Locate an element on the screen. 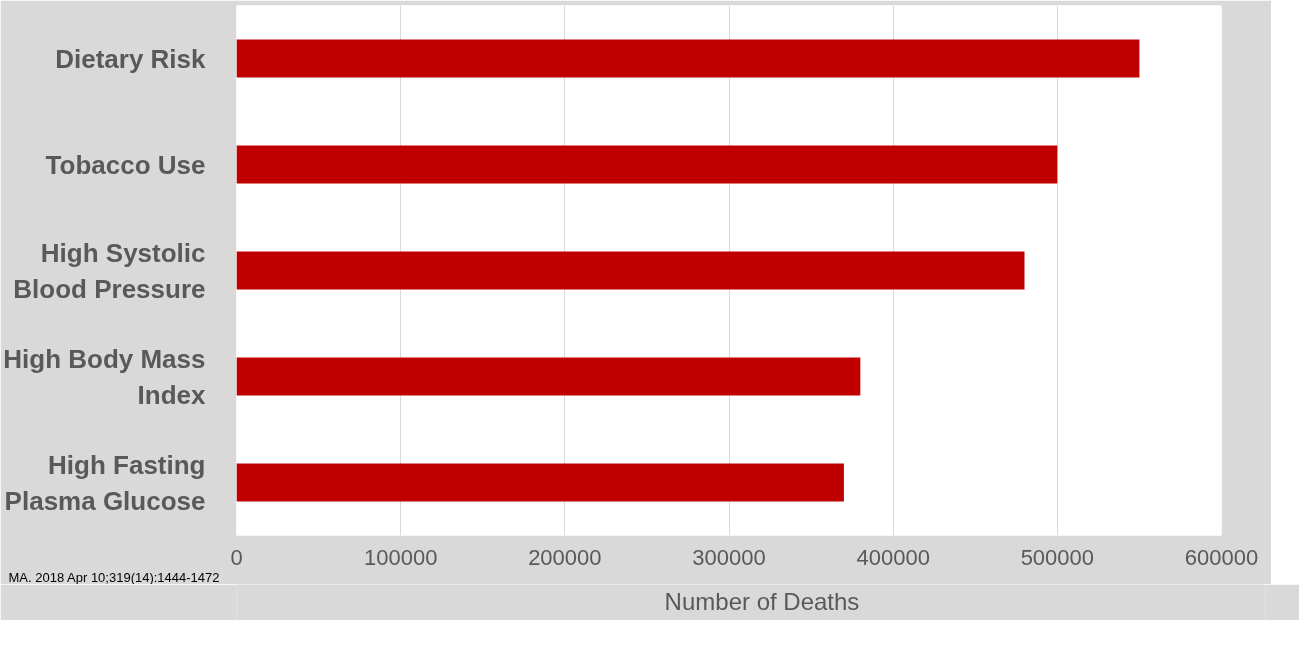  y-tick-label: High Body Mass Index is located at coordinates (105, 376).